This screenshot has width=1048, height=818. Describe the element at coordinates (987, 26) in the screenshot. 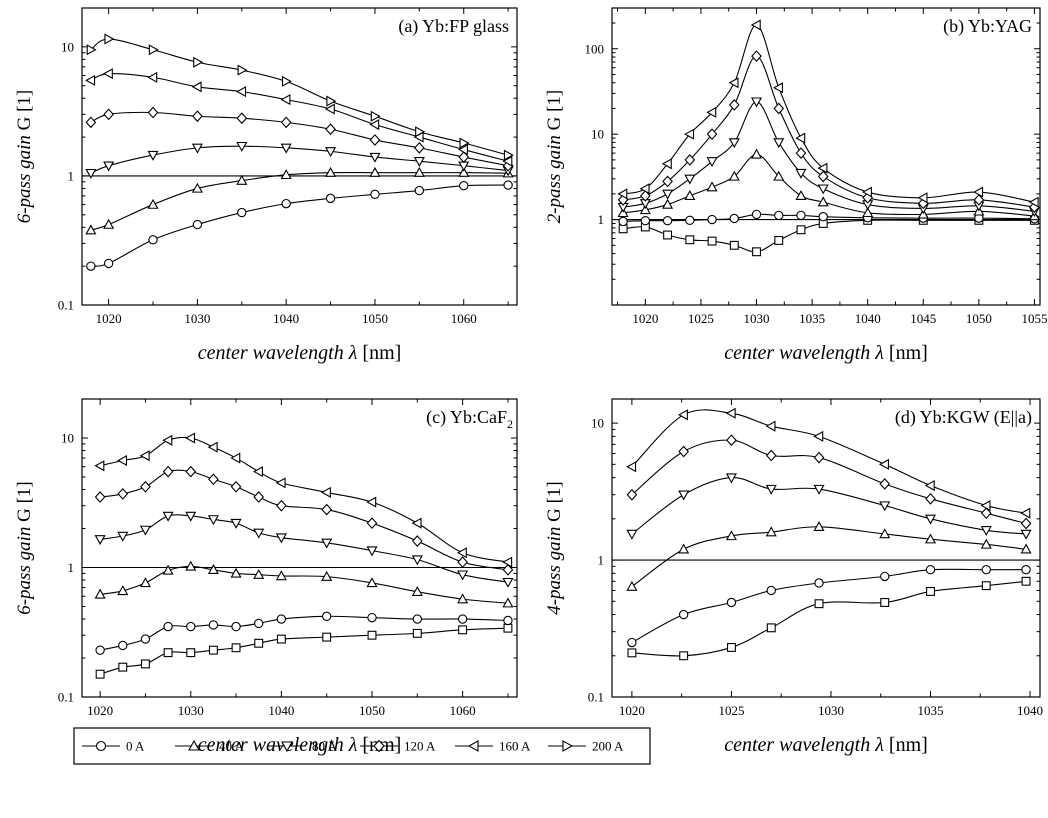

I see `panel-title: (b) Yb:YAG` at that location.